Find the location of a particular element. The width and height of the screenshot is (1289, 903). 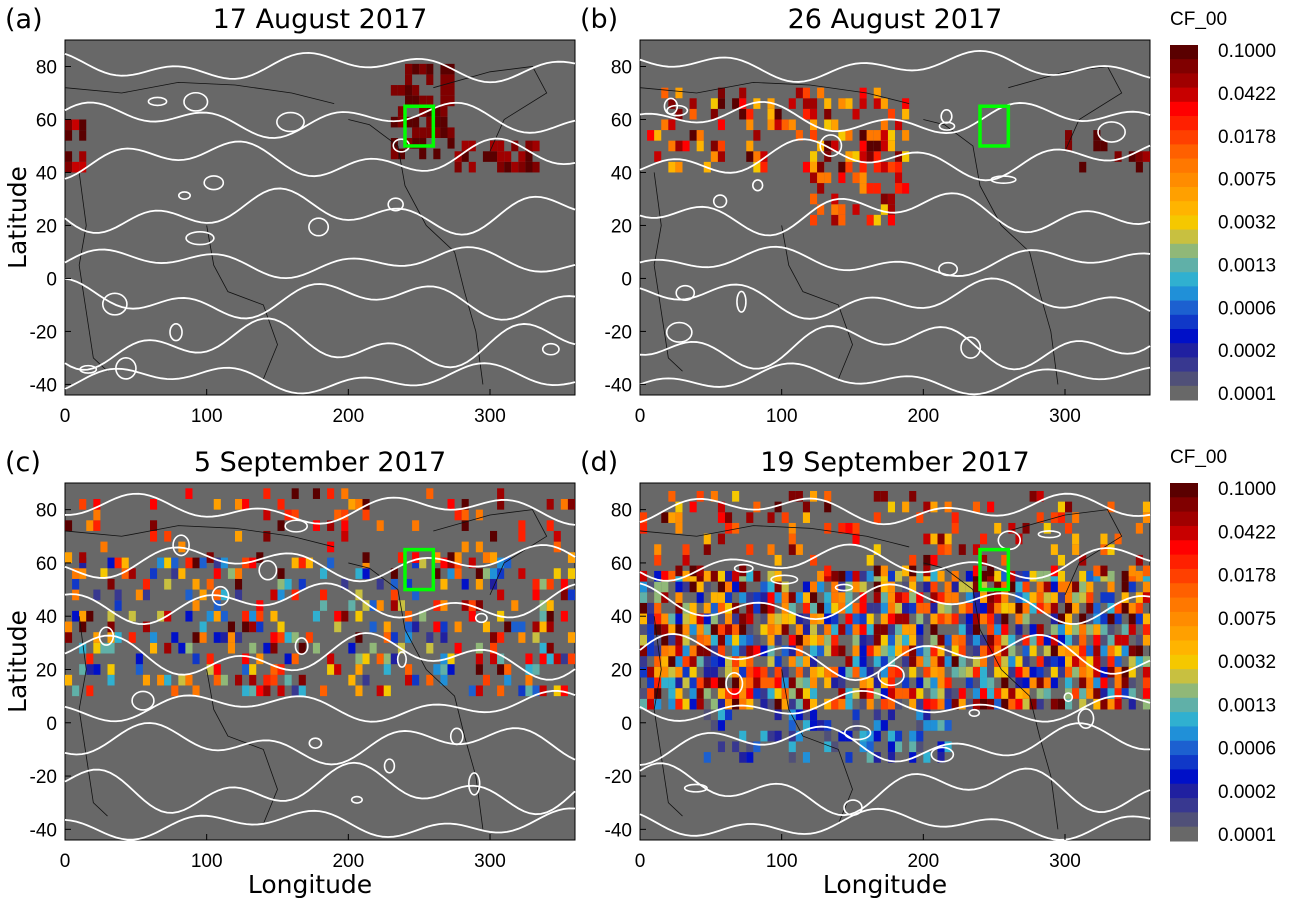

coastline is located at coordinates (1065, 552).